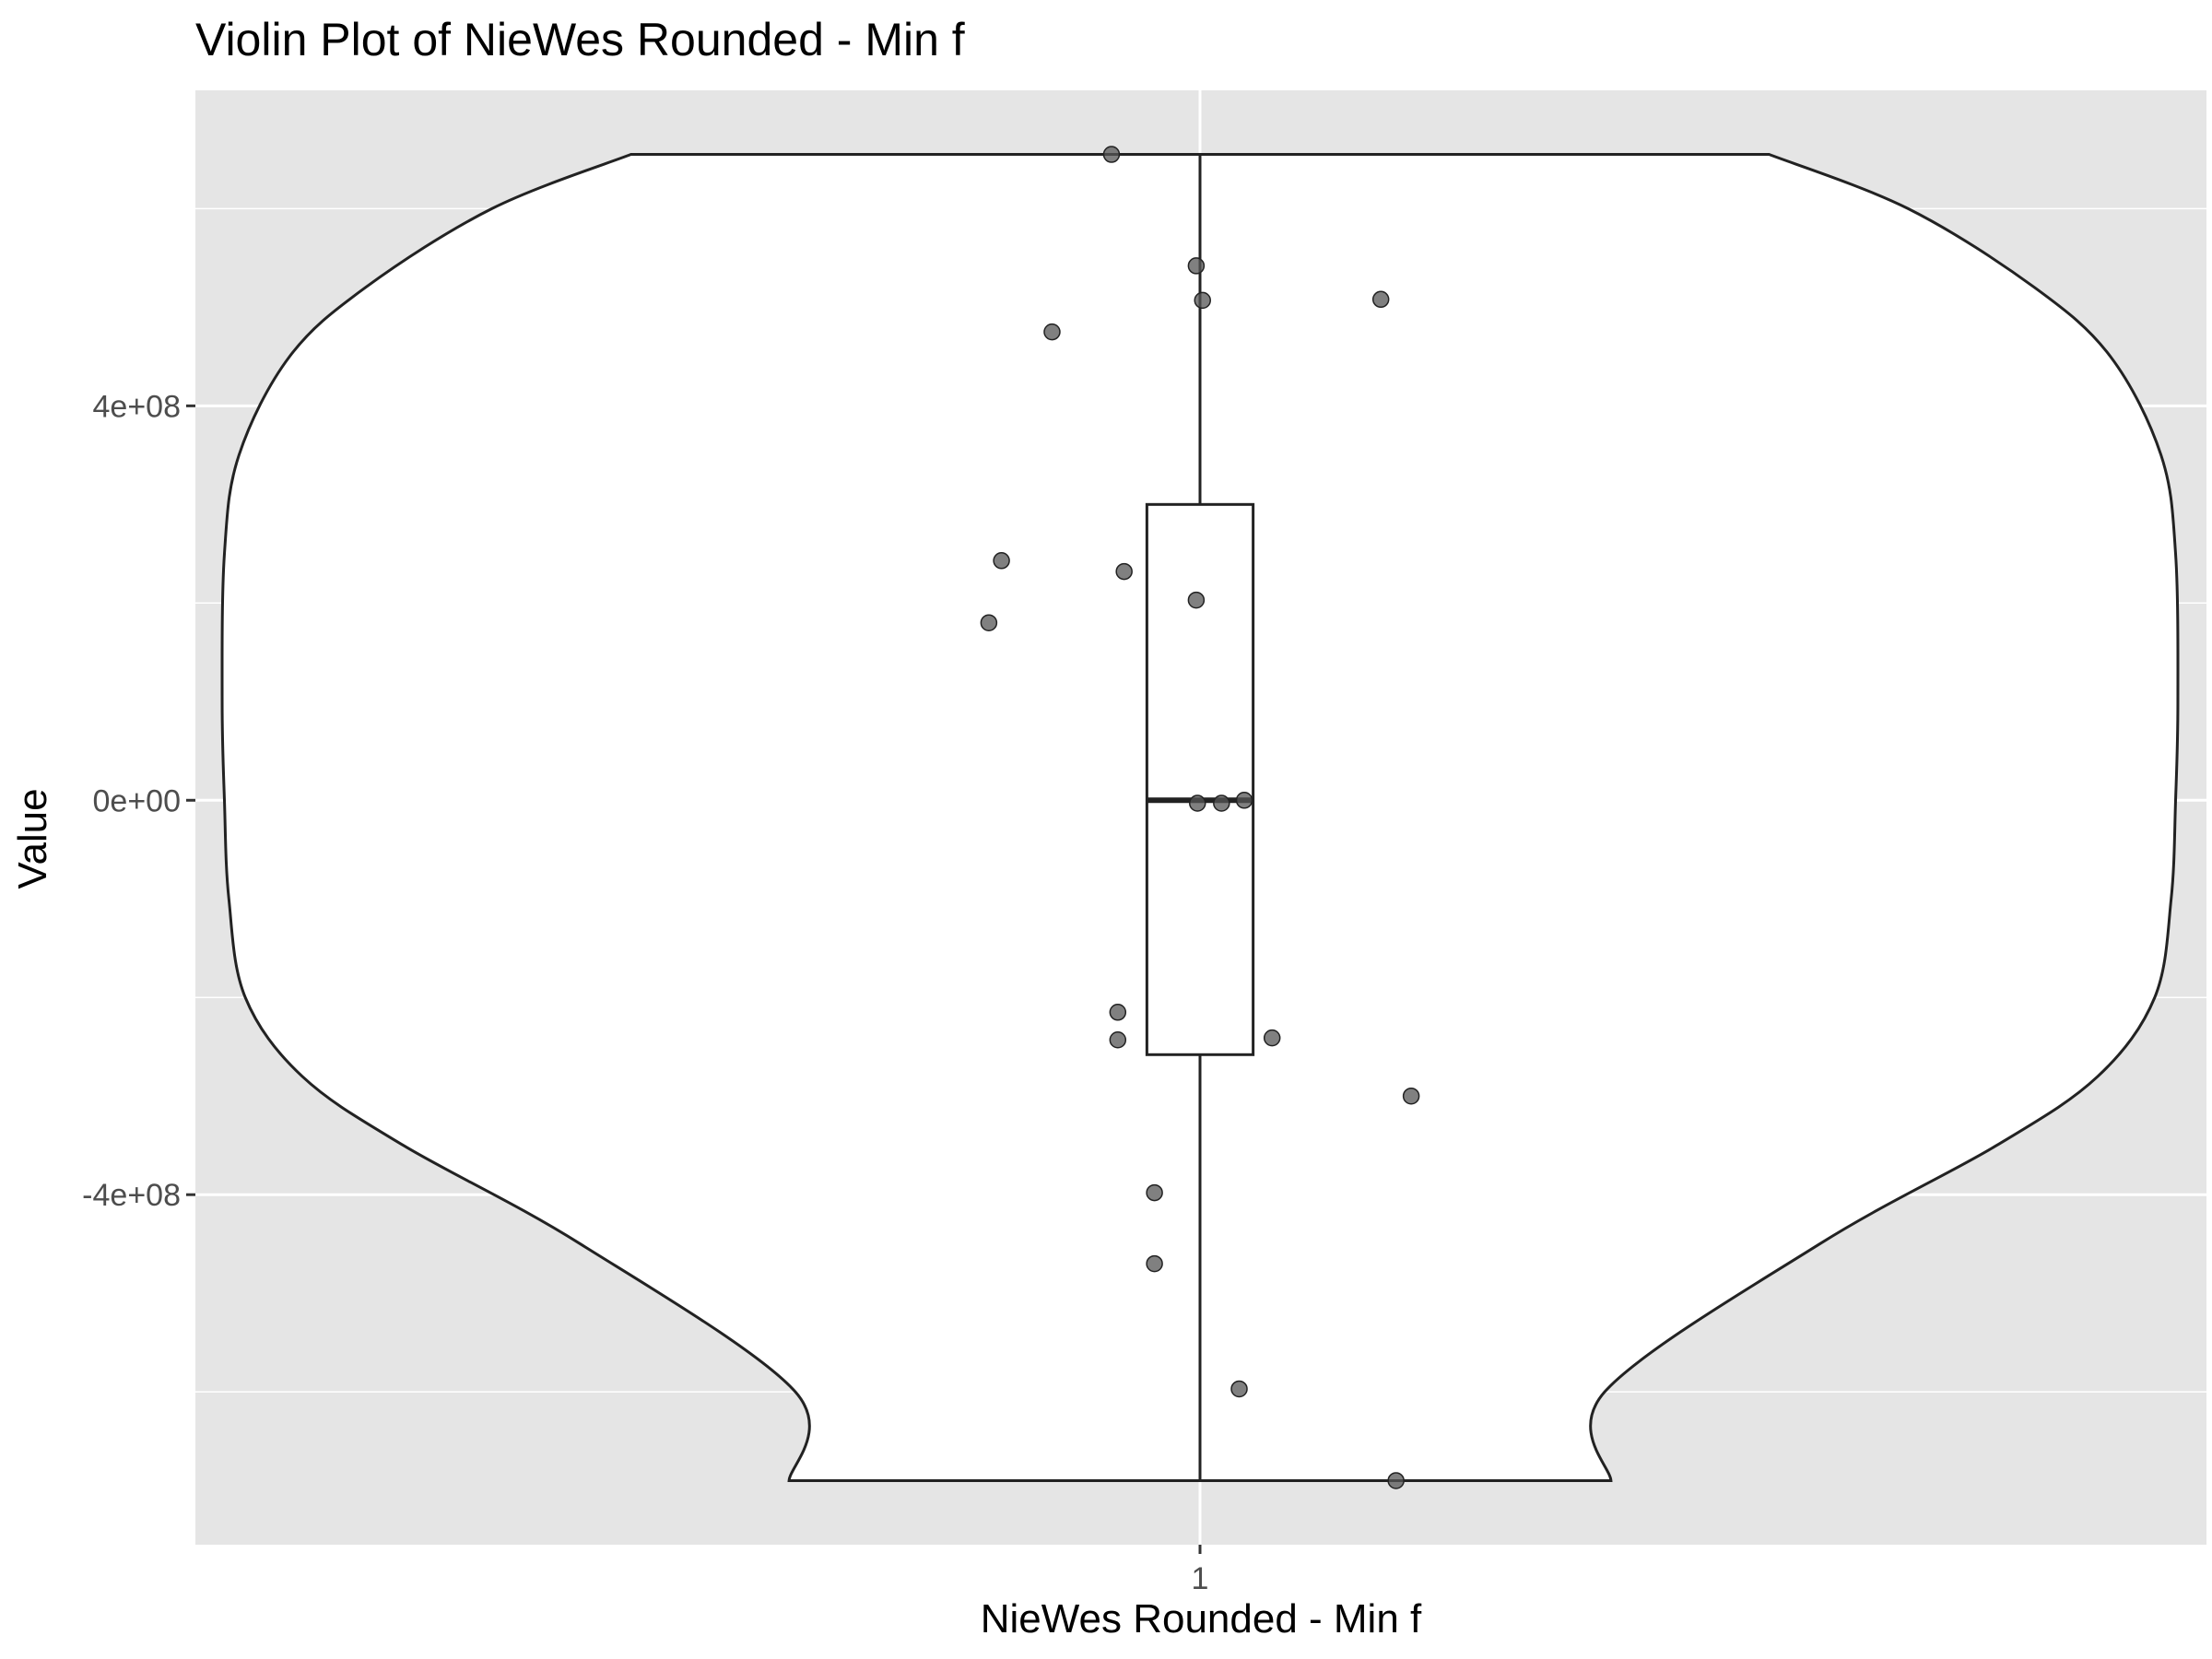 This screenshot has height=1659, width=2212. What do you see at coordinates (131, 1195) in the screenshot?
I see `y-tick-label: -4e+08` at bounding box center [131, 1195].